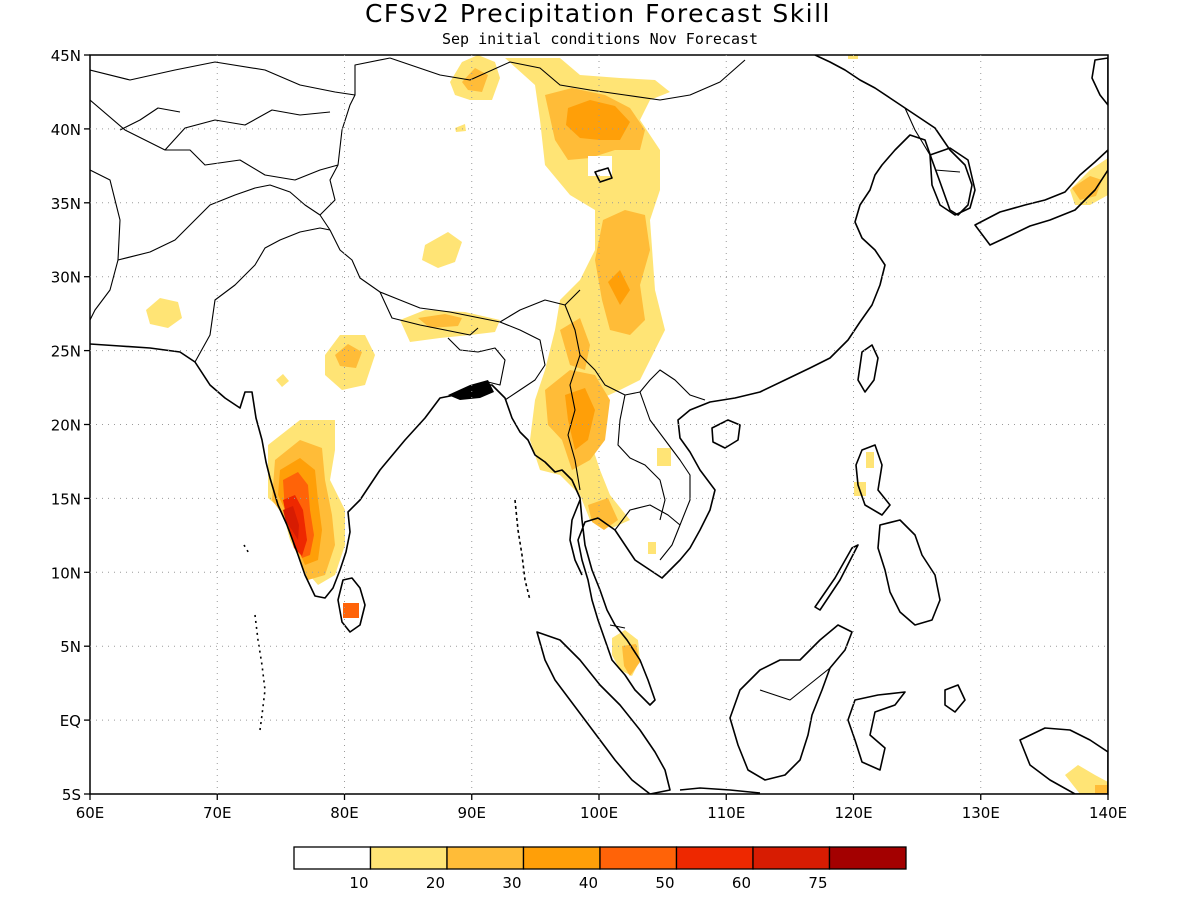  What do you see at coordinates (952, 181) in the screenshot?
I see `coastline-korea` at bounding box center [952, 181].